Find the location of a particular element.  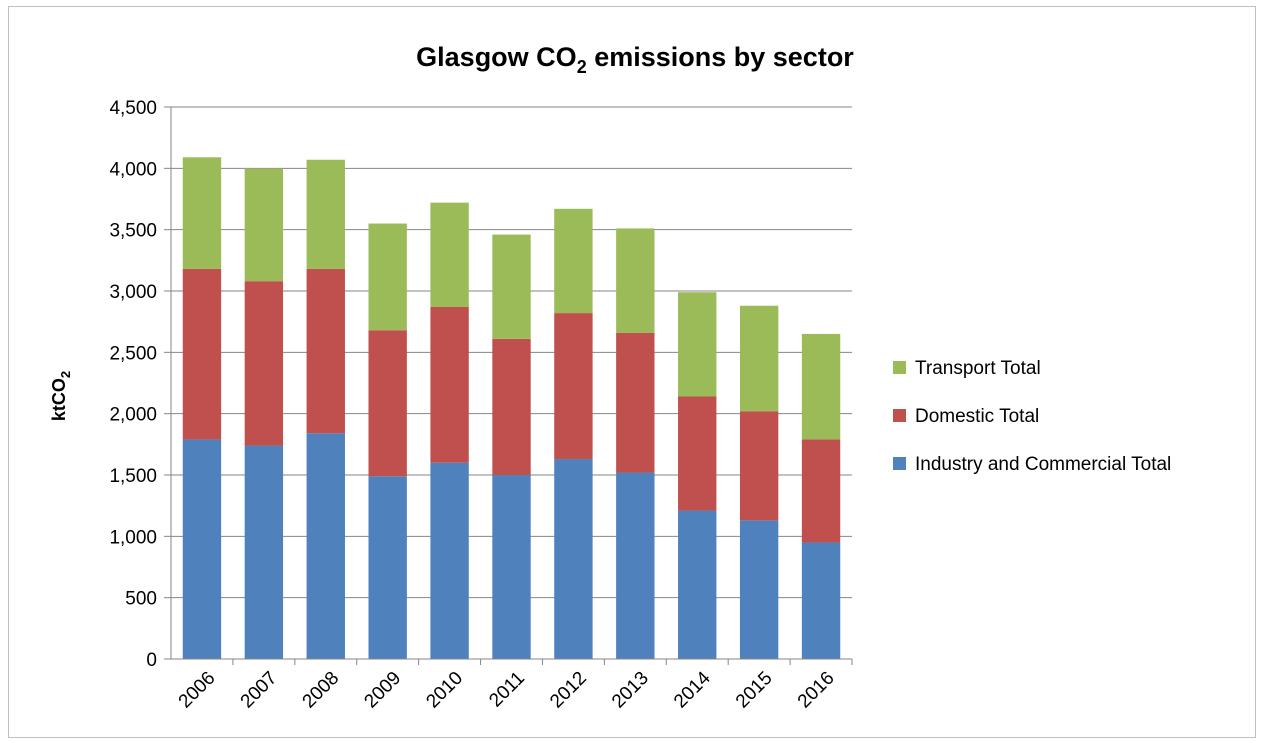

chart-title: Glasgow CO2 emissions by sector is located at coordinates (635, 59).